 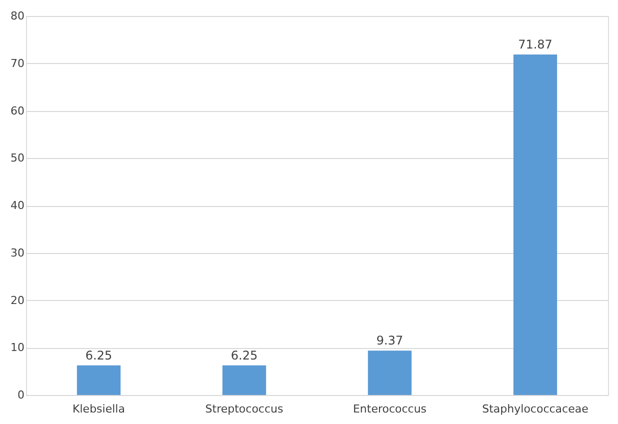 What do you see at coordinates (98, 409) in the screenshot?
I see `x-tick-label: Klebsiella` at bounding box center [98, 409].